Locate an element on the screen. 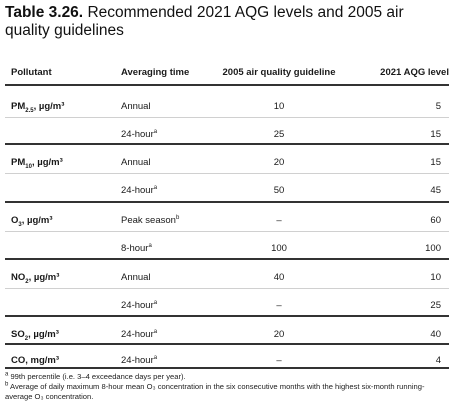 This screenshot has width=456, height=411. aqg-2021-cell: 25 is located at coordinates (435, 305).